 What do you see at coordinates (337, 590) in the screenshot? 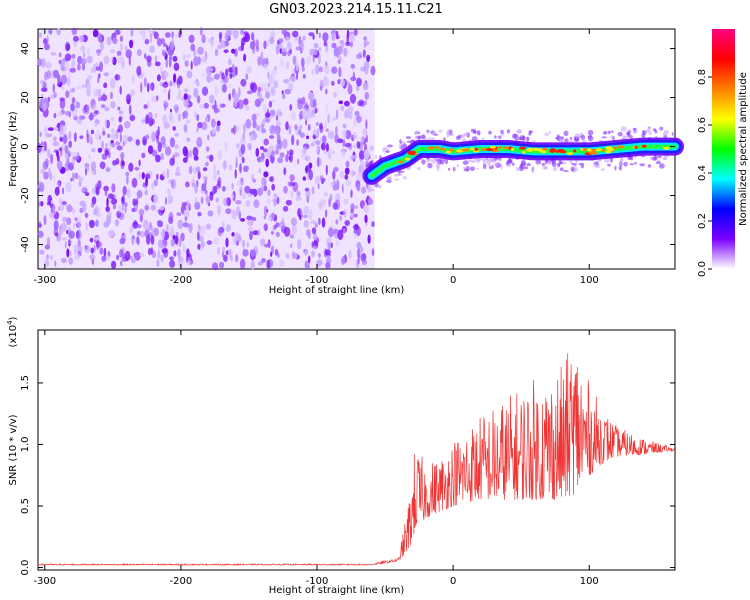
I see `x-axis-label: Height of straight line (km)` at bounding box center [337, 590].